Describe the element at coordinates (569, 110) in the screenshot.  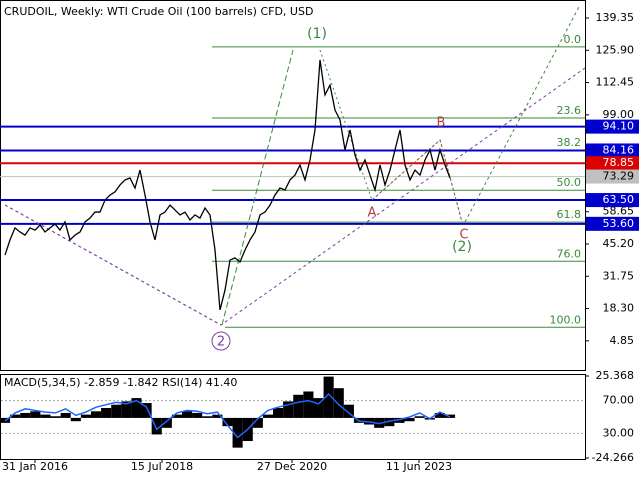
I see `fib-label: 23.6` at that location.